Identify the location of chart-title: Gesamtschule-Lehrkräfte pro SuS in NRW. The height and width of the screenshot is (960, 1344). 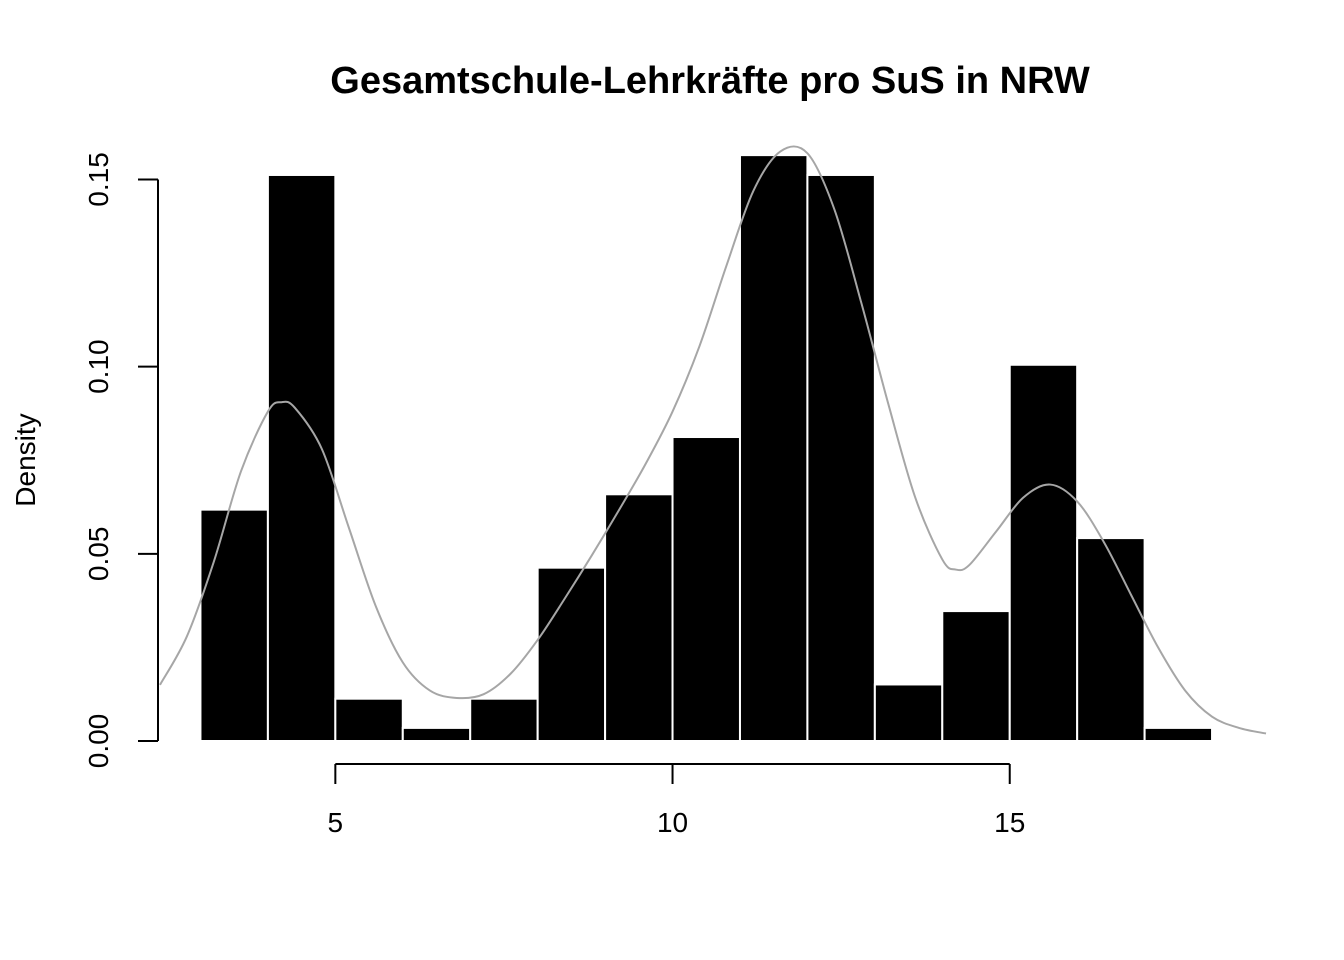
(710, 81).